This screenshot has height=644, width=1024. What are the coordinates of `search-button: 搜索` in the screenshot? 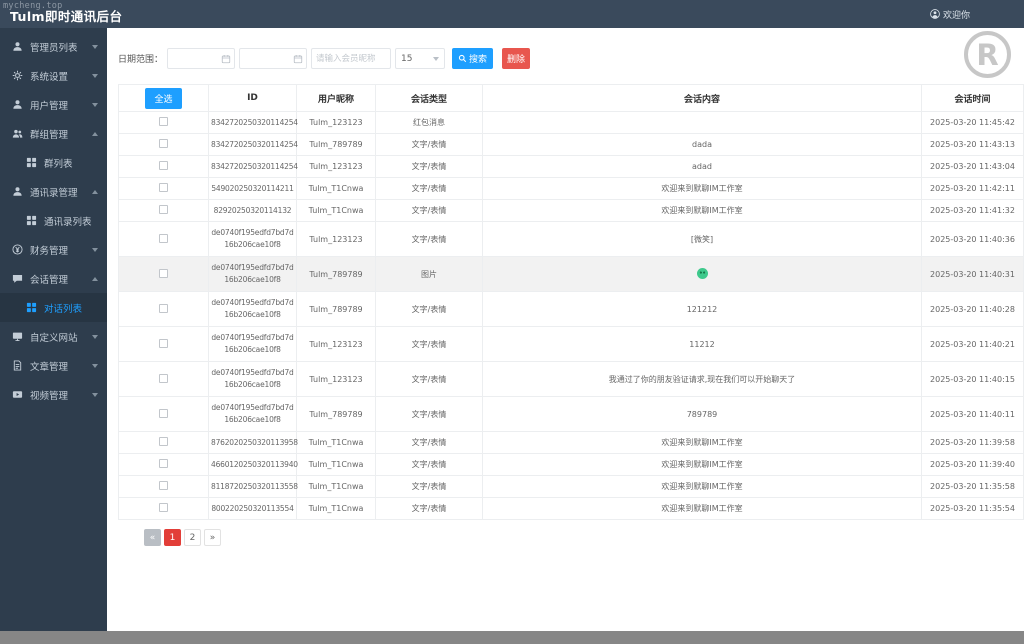 It's located at (473, 58).